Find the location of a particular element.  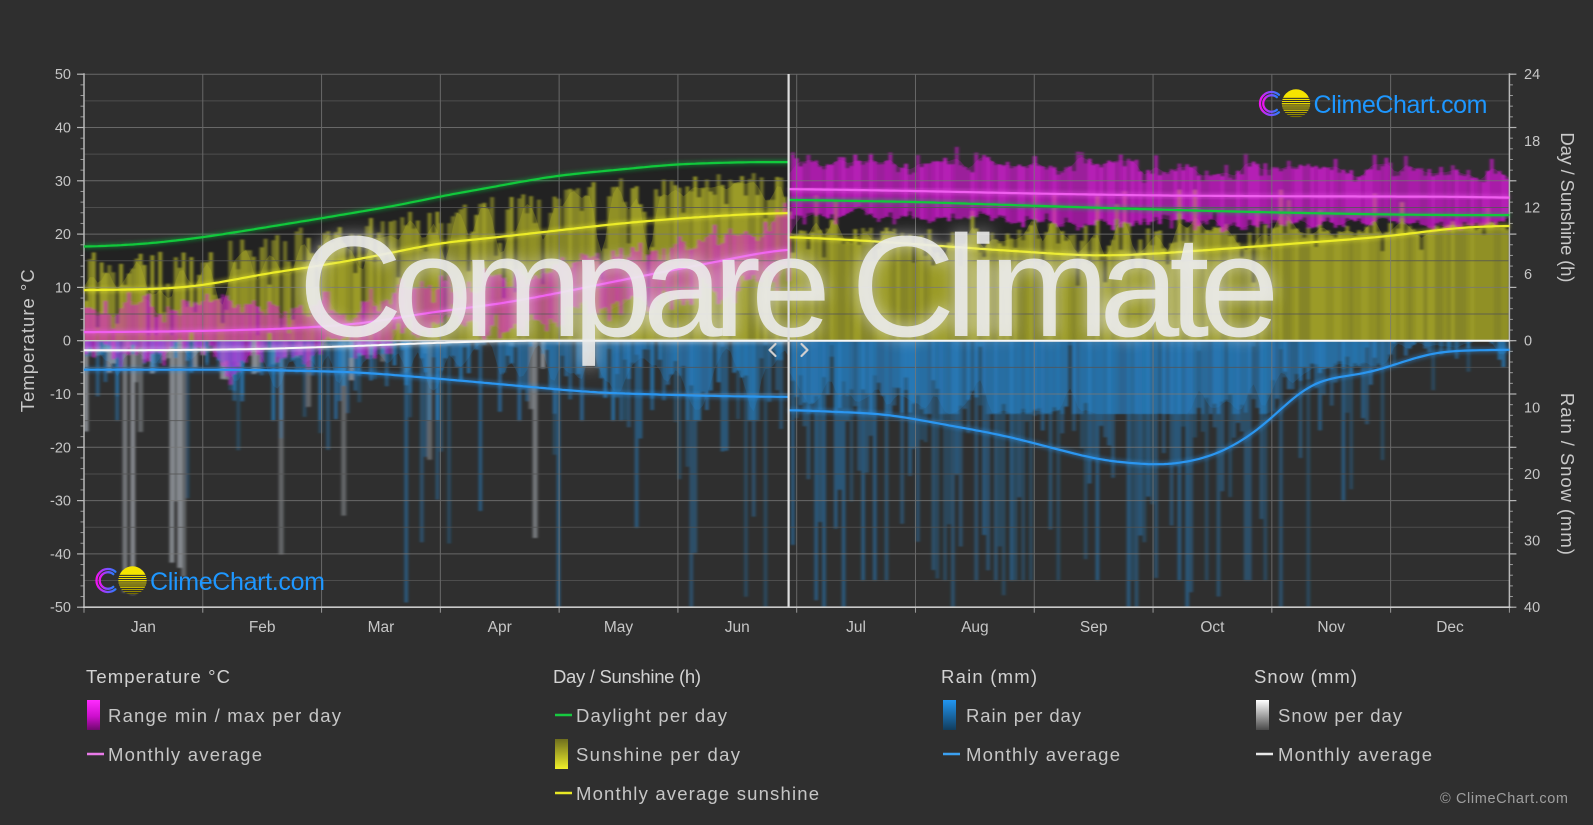

svg-text: -10 is located at coordinates (60, 395).